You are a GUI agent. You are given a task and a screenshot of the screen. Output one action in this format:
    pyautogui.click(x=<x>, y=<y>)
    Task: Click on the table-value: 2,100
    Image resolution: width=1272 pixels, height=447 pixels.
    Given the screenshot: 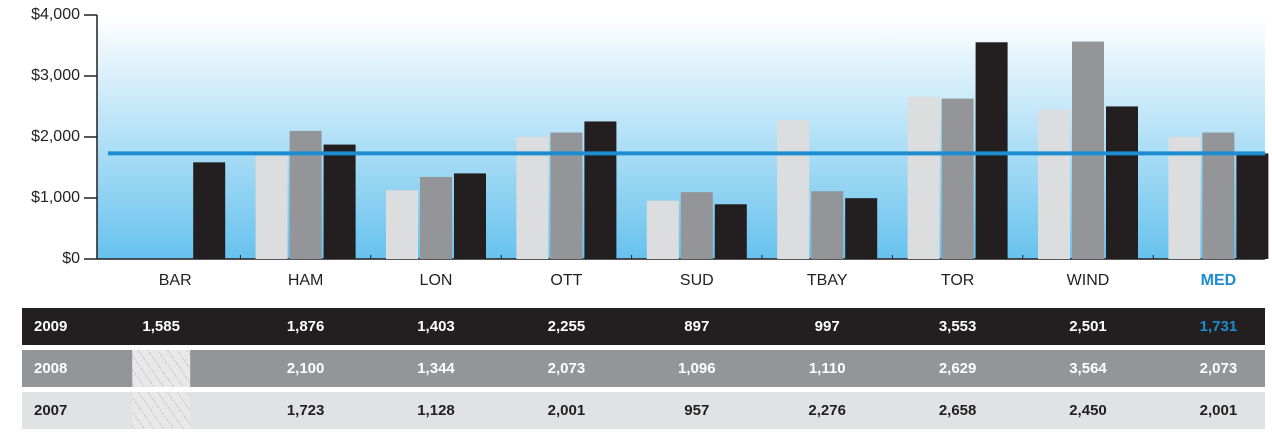 What is the action you would take?
    pyautogui.click(x=306, y=368)
    